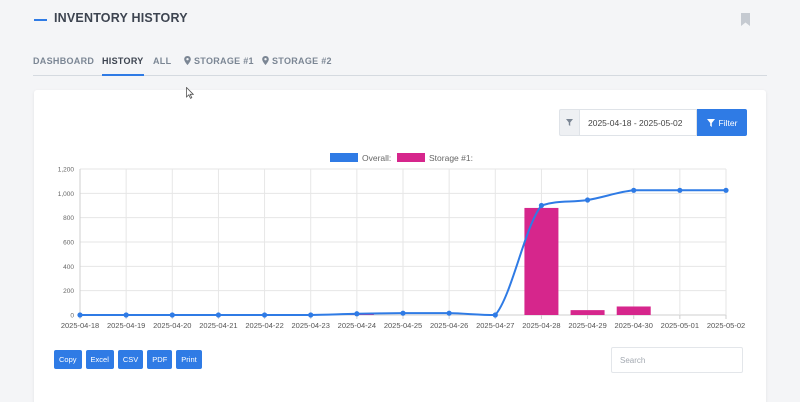 The image size is (800, 402). I want to click on excel-button: Excel, so click(99, 359).